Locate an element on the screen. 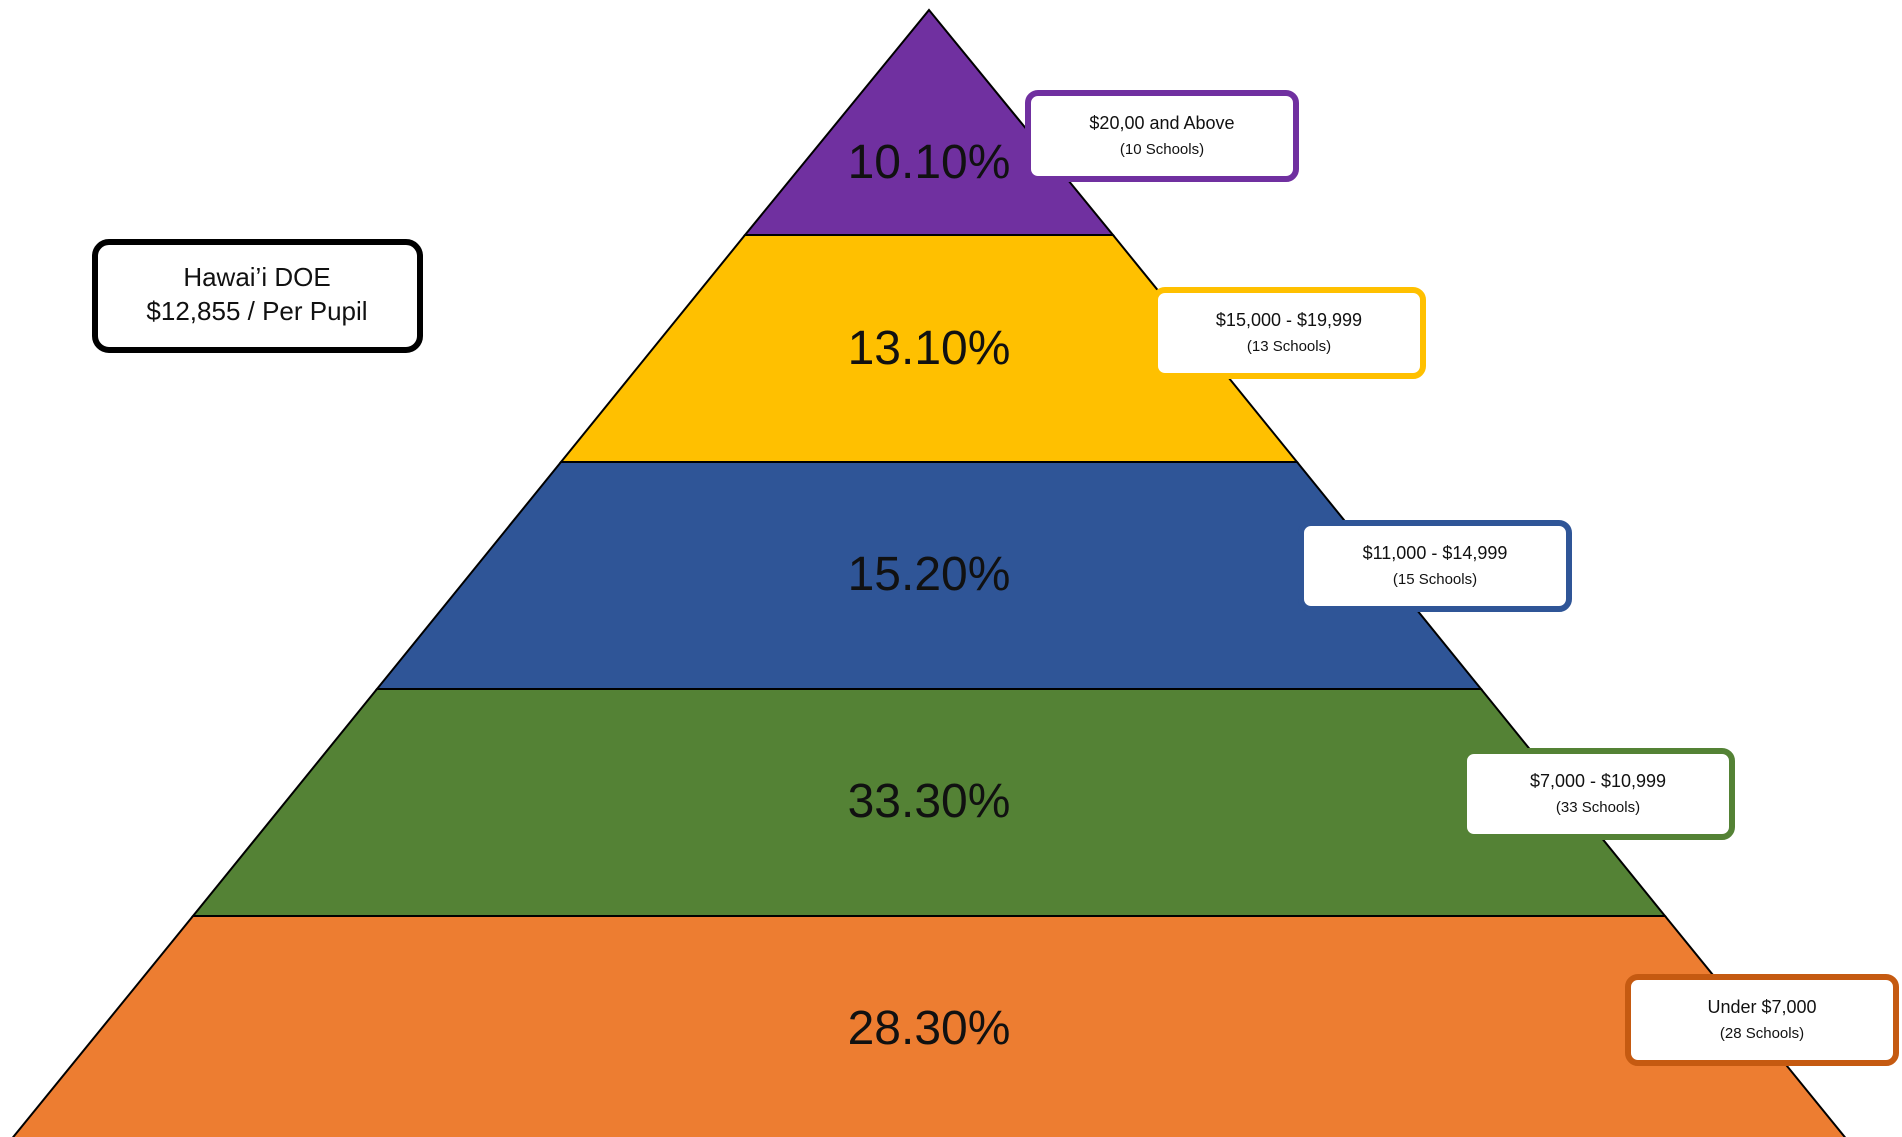 This screenshot has width=1902, height=1137. callout-tier-bottom: Under $7,000 (28 Schools) is located at coordinates (1762, 1020).